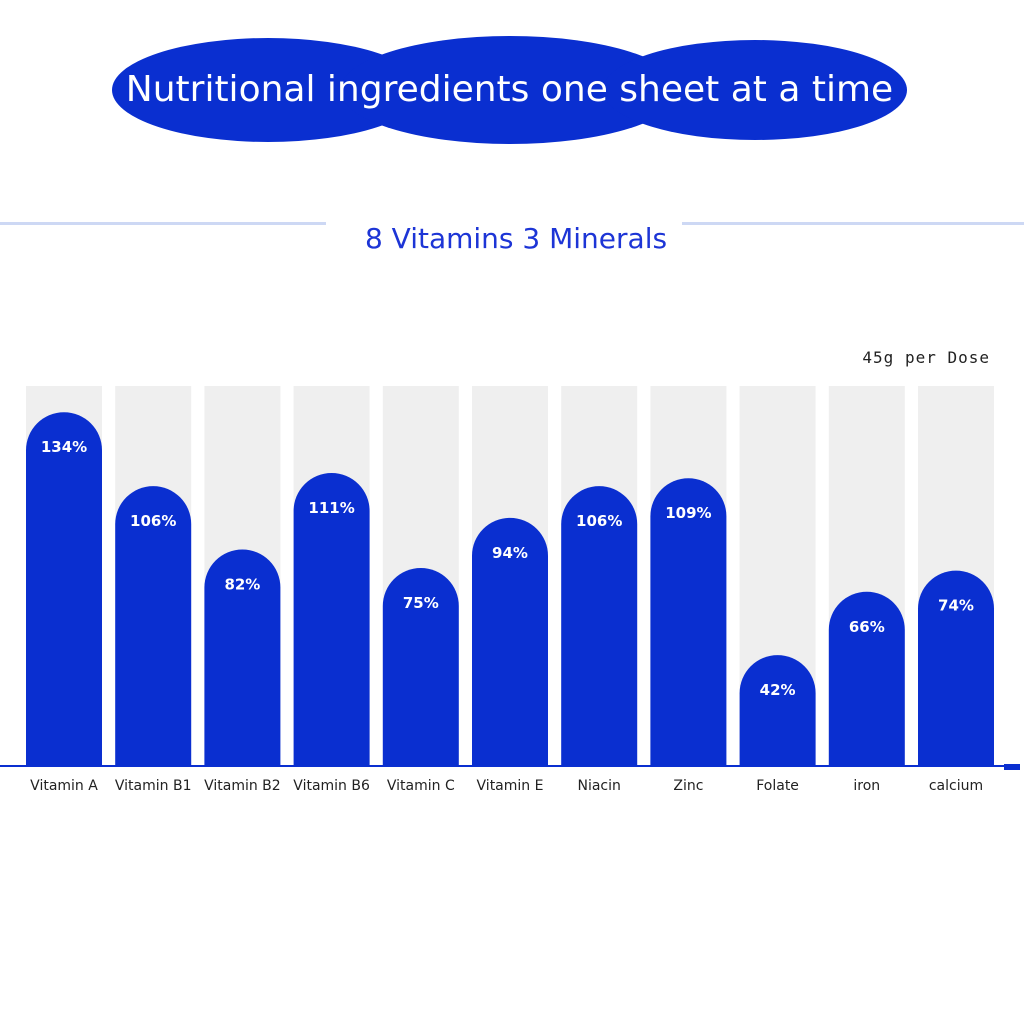 The image size is (1024, 1024). Describe the element at coordinates (598, 786) in the screenshot. I see `x-tick-label: Niacin` at that location.